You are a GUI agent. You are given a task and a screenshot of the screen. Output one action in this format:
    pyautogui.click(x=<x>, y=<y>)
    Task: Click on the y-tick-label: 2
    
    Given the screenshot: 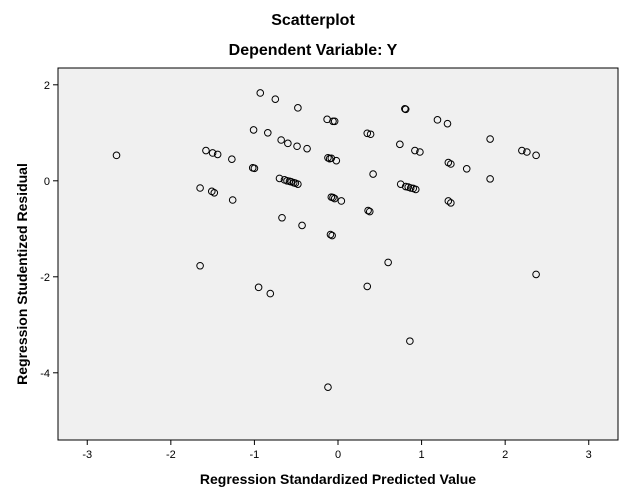 What is the action you would take?
    pyautogui.click(x=47, y=86)
    